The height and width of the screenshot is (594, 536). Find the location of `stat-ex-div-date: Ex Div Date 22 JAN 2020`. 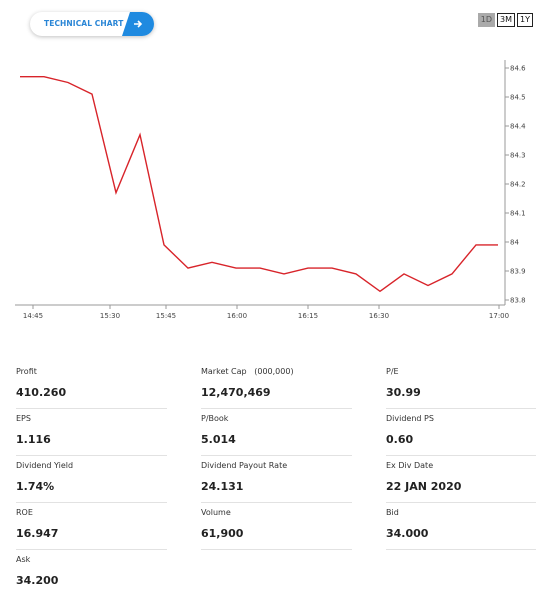

stat-ex-div-date: Ex Div Date 22 JAN 2020 is located at coordinates (461, 481).